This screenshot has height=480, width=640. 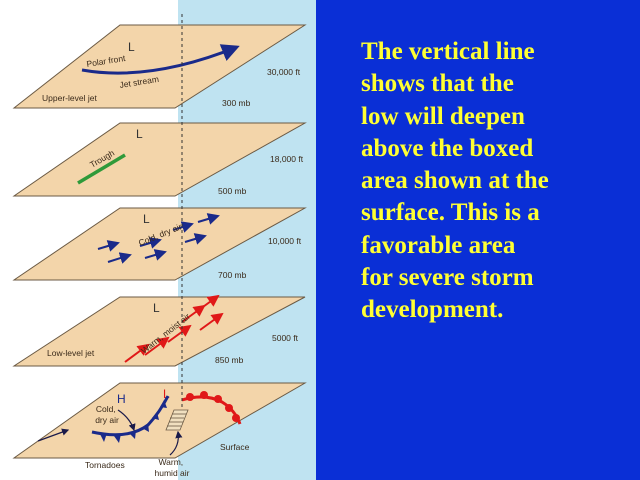 What do you see at coordinates (174, 328) in the screenshot?
I see `warm-moist-air-arrows` at bounding box center [174, 328].